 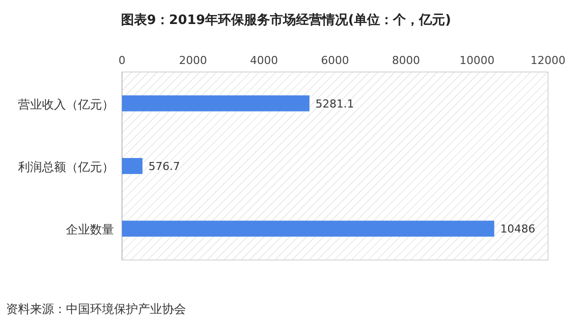 What do you see at coordinates (66, 104) in the screenshot?
I see `y-tick-label: 营业收入（亿元）` at bounding box center [66, 104].